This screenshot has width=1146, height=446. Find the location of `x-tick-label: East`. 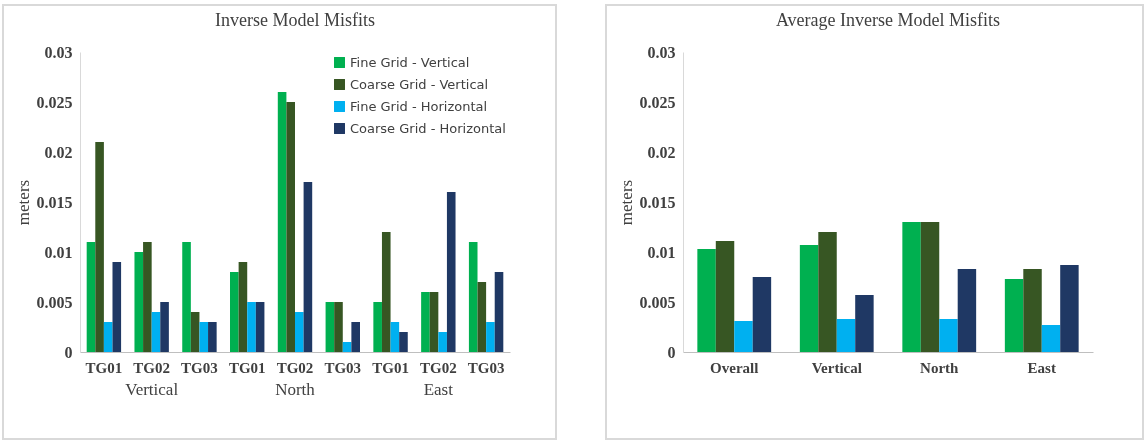

x-tick-label: East is located at coordinates (1041, 367).